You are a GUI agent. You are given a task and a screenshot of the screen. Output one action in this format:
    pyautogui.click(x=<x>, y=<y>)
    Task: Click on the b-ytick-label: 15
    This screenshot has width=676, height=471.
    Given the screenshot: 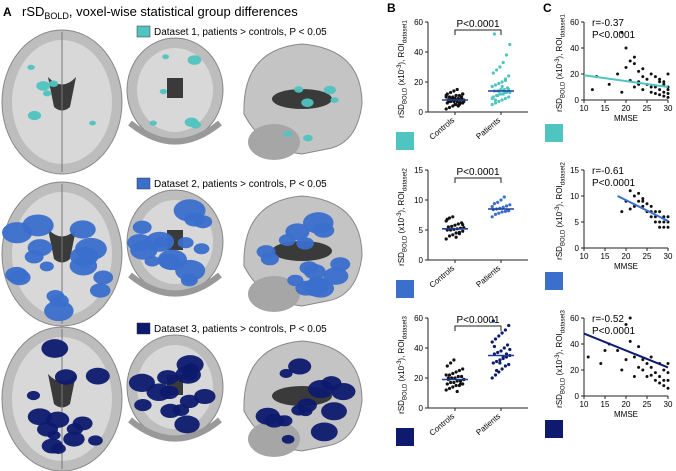 What is the action you would take?
    pyautogui.click(x=418, y=170)
    